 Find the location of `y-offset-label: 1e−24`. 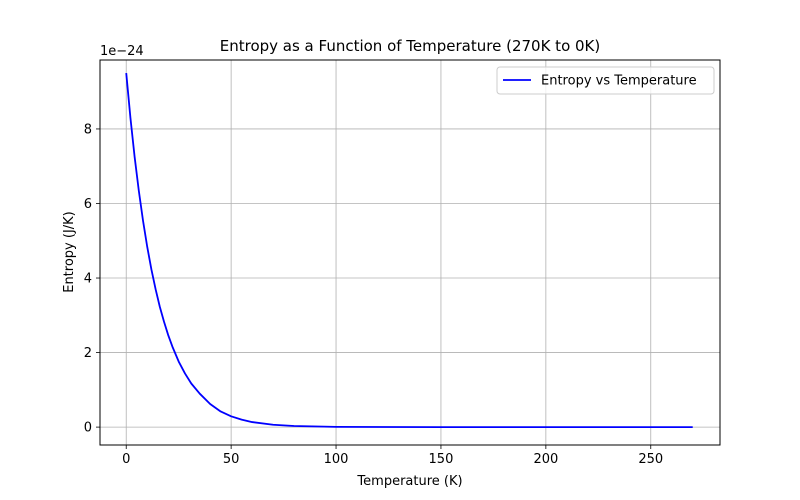

y-offset-label: 1e−24 is located at coordinates (122, 51).